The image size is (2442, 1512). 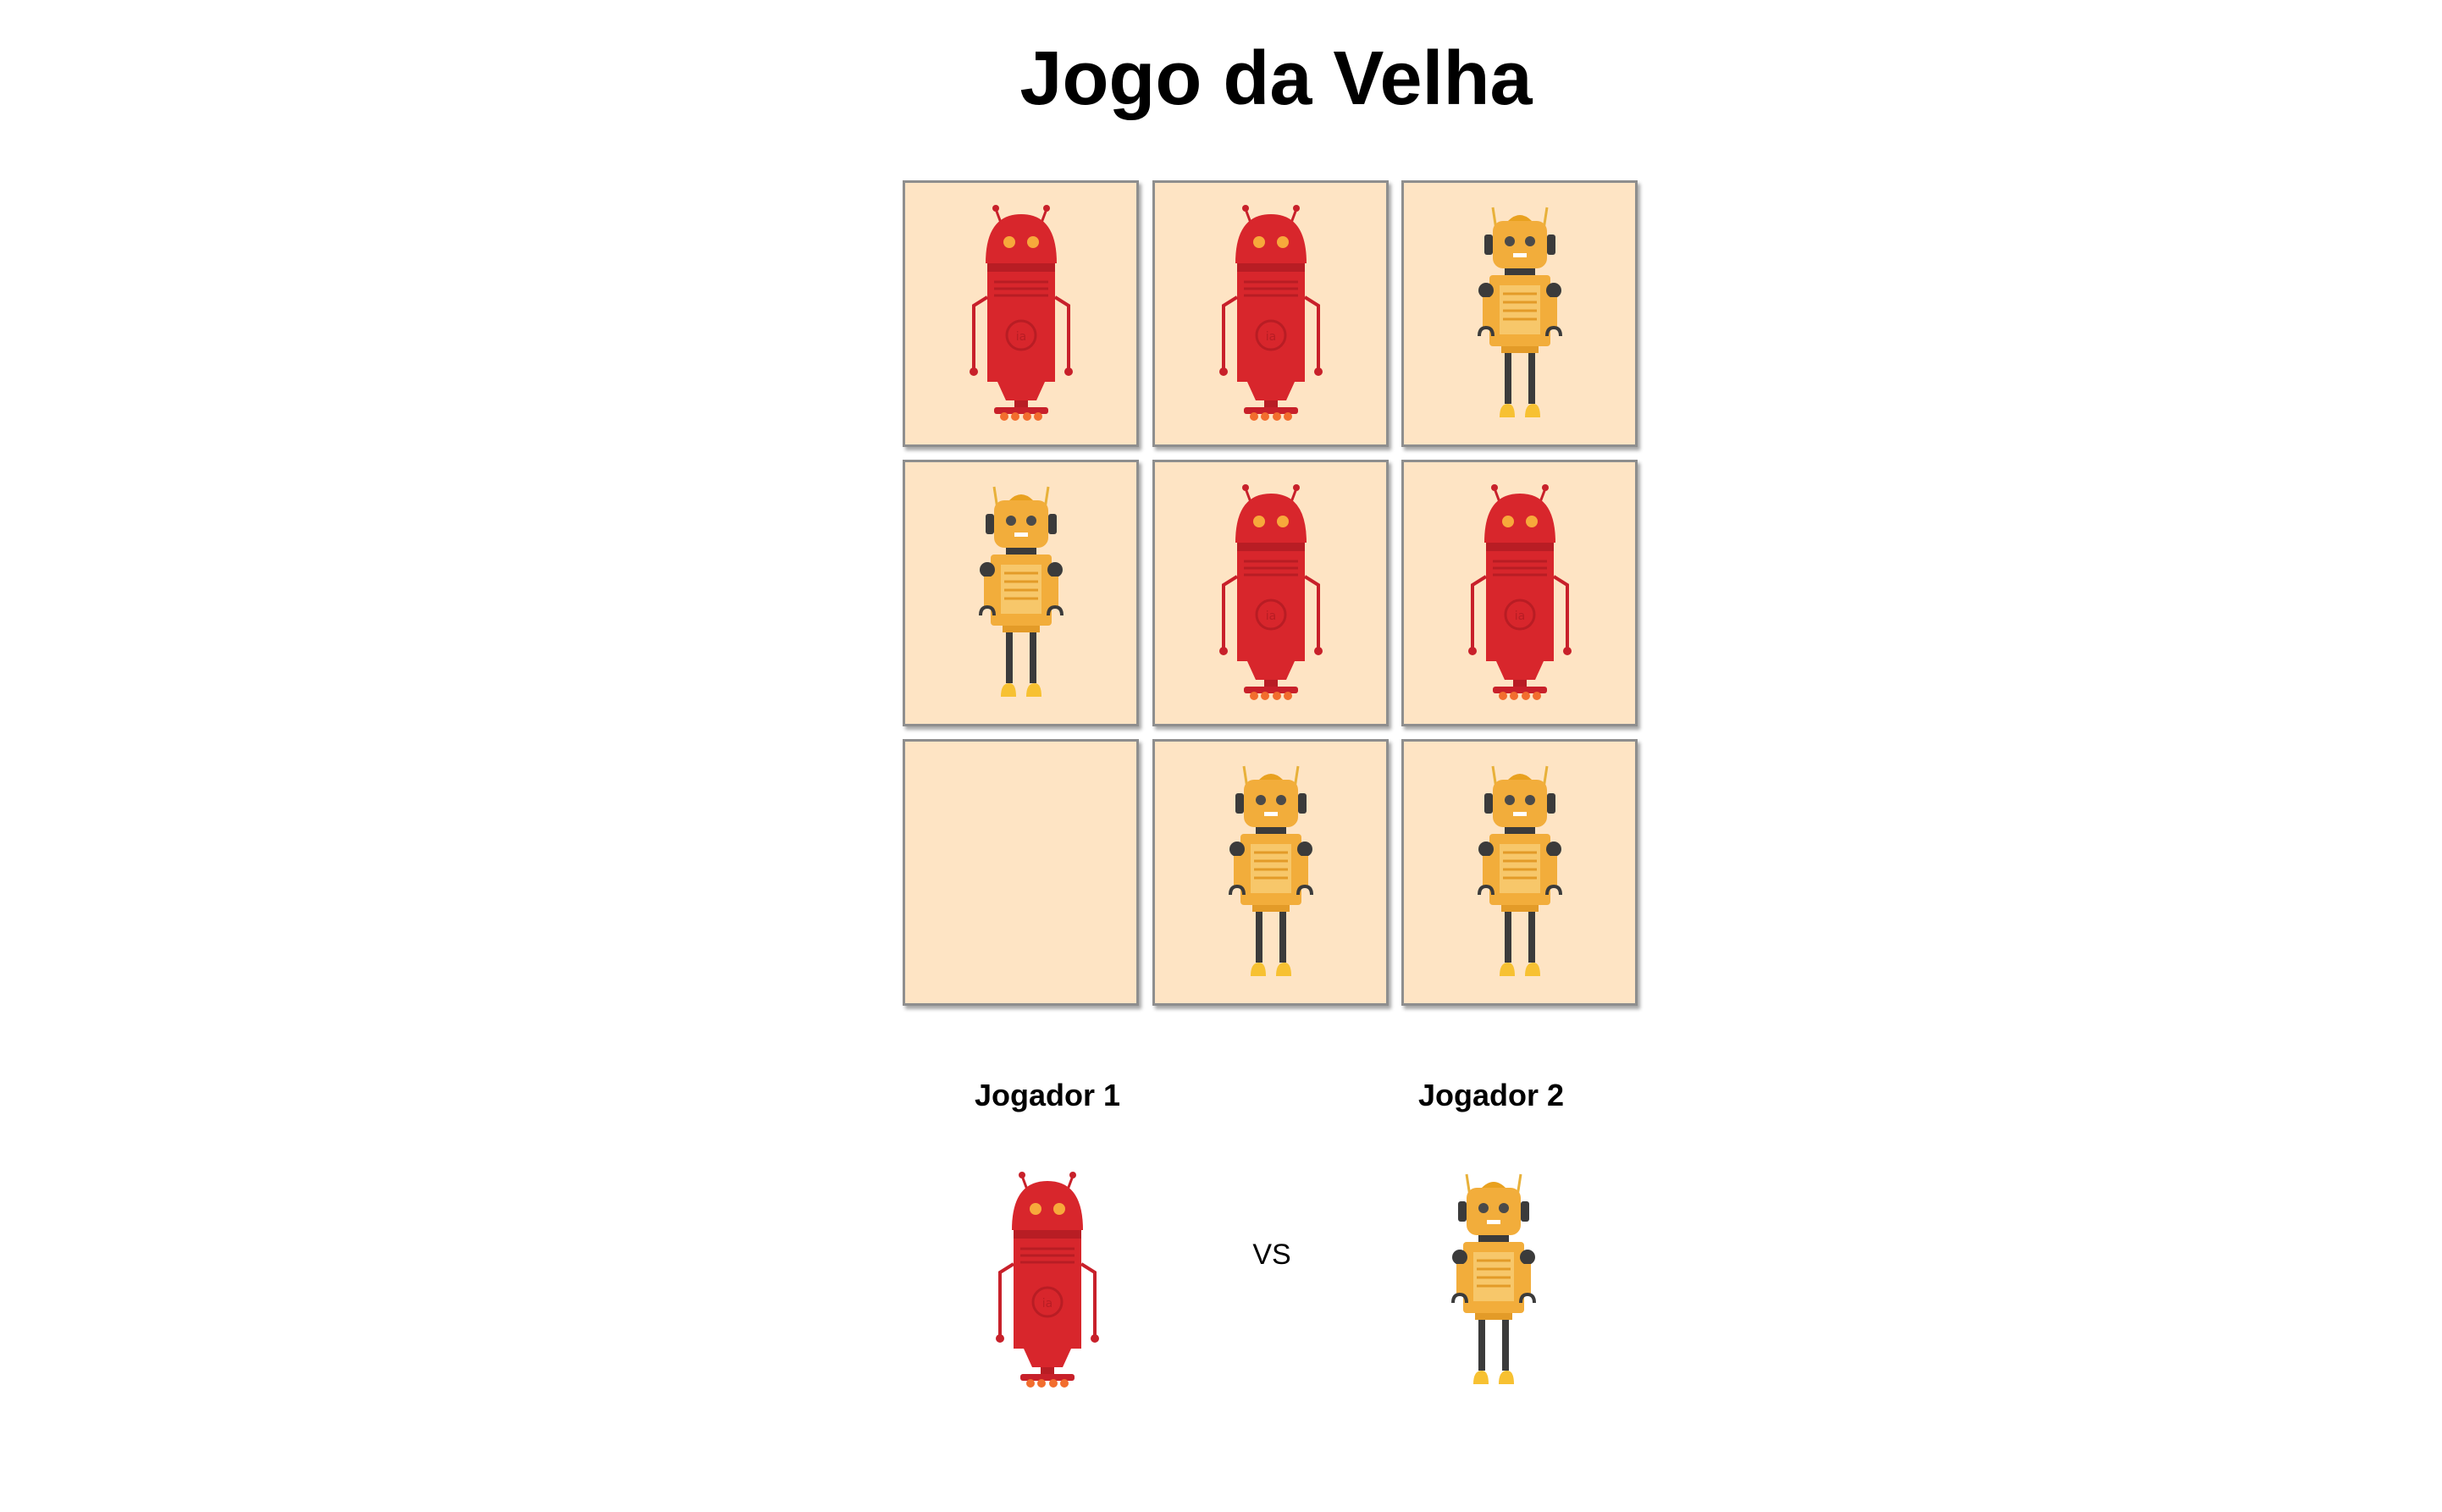 I want to click on board-cell-6: ia, so click(x=1519, y=593).